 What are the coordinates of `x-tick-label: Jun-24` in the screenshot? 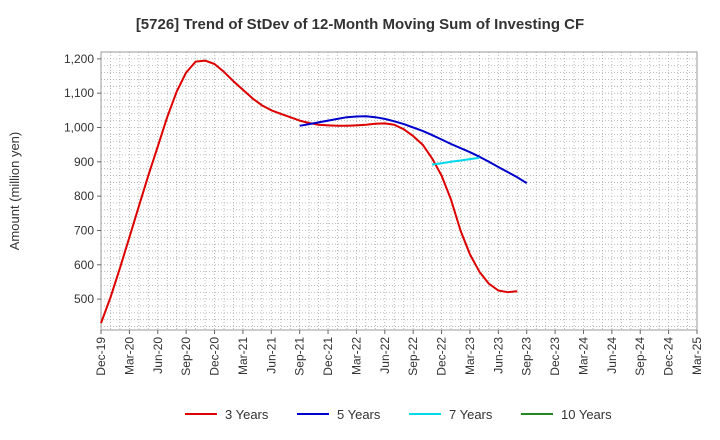 It's located at (612, 355).